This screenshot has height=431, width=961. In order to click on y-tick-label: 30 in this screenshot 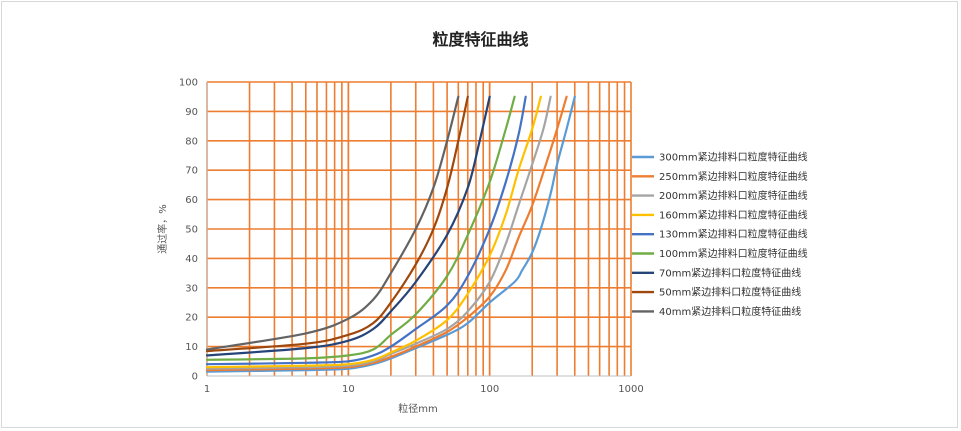, I will do `click(191, 288)`.